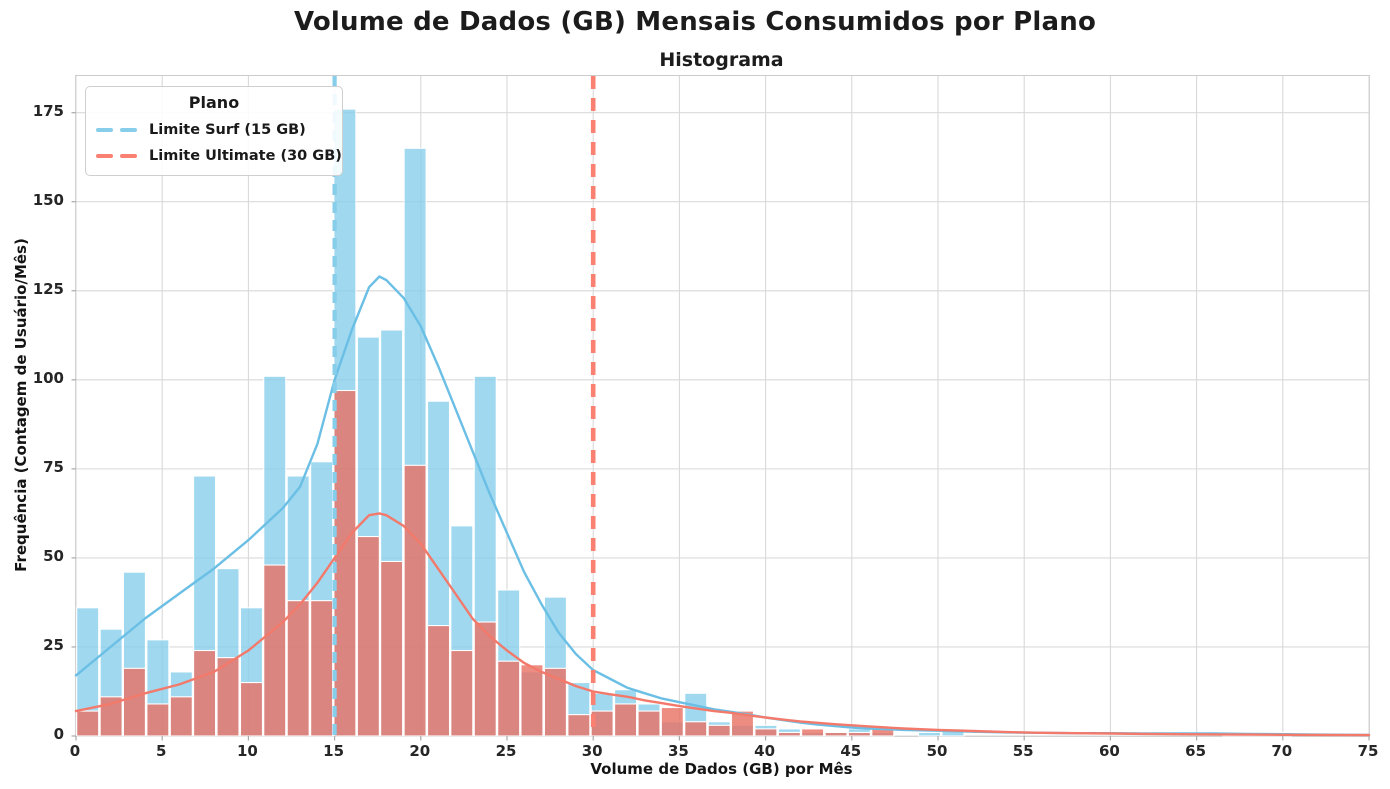 The height and width of the screenshot is (789, 1390). I want to click on y-tick-label: 125, so click(48, 288).